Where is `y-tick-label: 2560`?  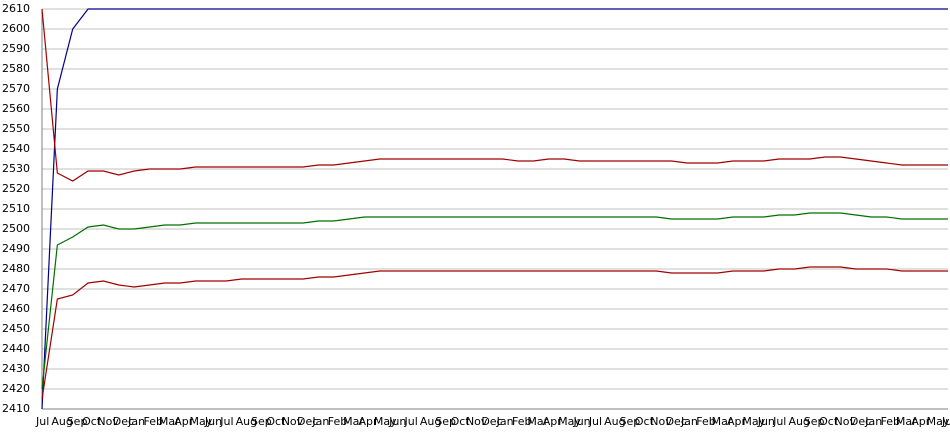
y-tick-label: 2560 is located at coordinates (16, 108).